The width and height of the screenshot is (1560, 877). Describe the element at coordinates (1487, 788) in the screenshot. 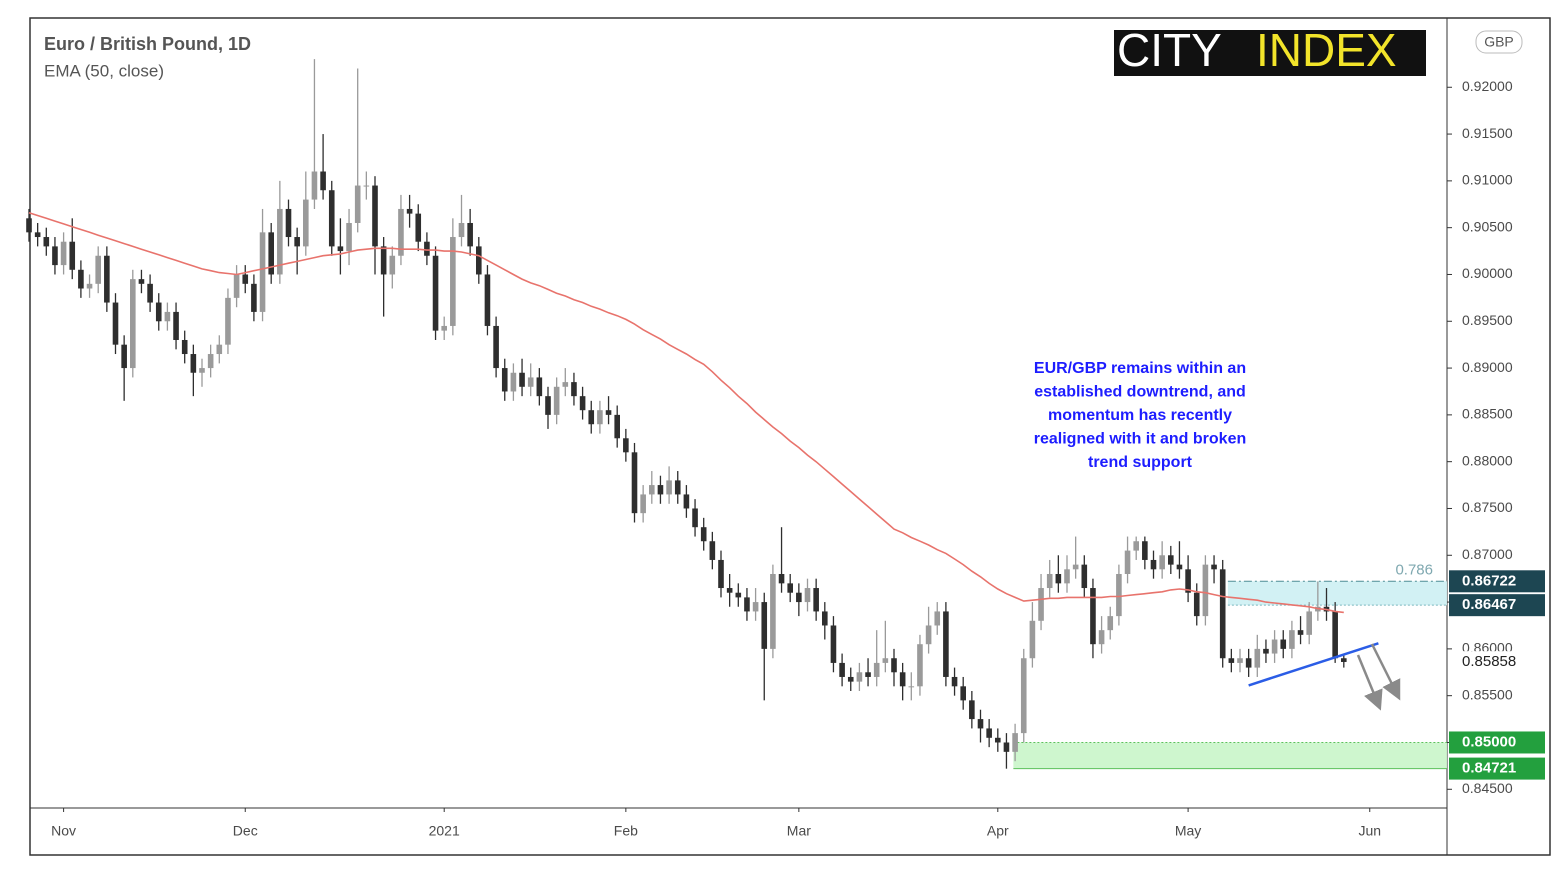

I see `y-tick-label: 0.84500` at that location.